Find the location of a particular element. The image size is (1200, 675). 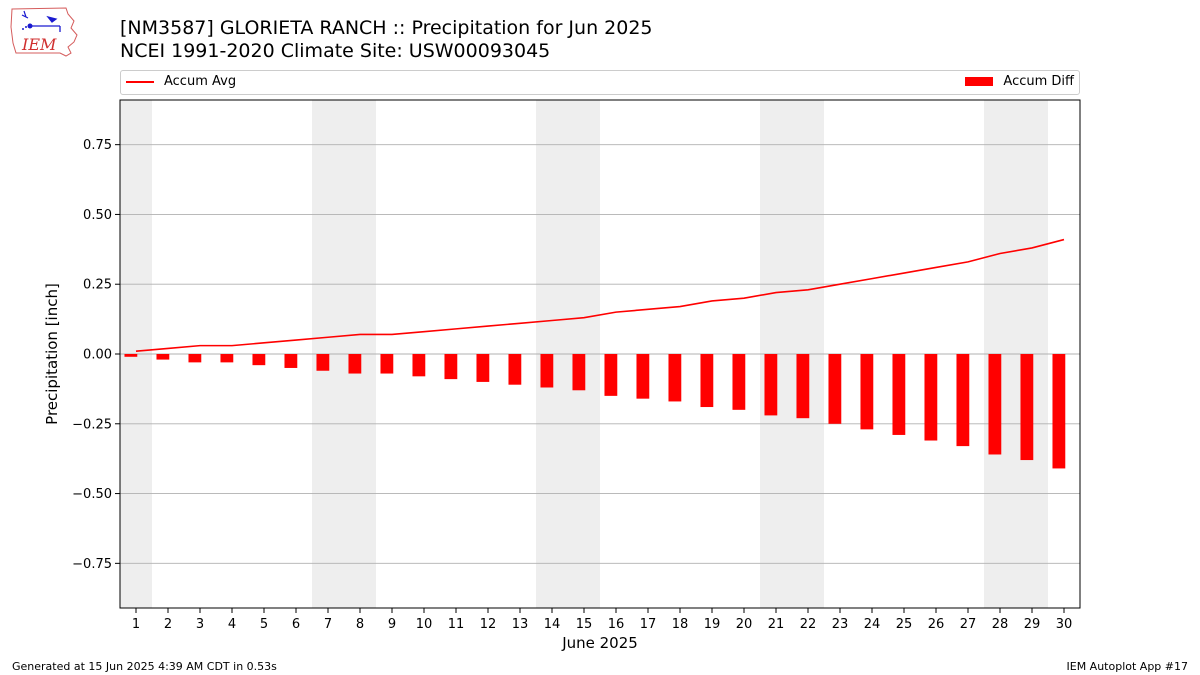

accum-diff-bars is located at coordinates (595, 411).